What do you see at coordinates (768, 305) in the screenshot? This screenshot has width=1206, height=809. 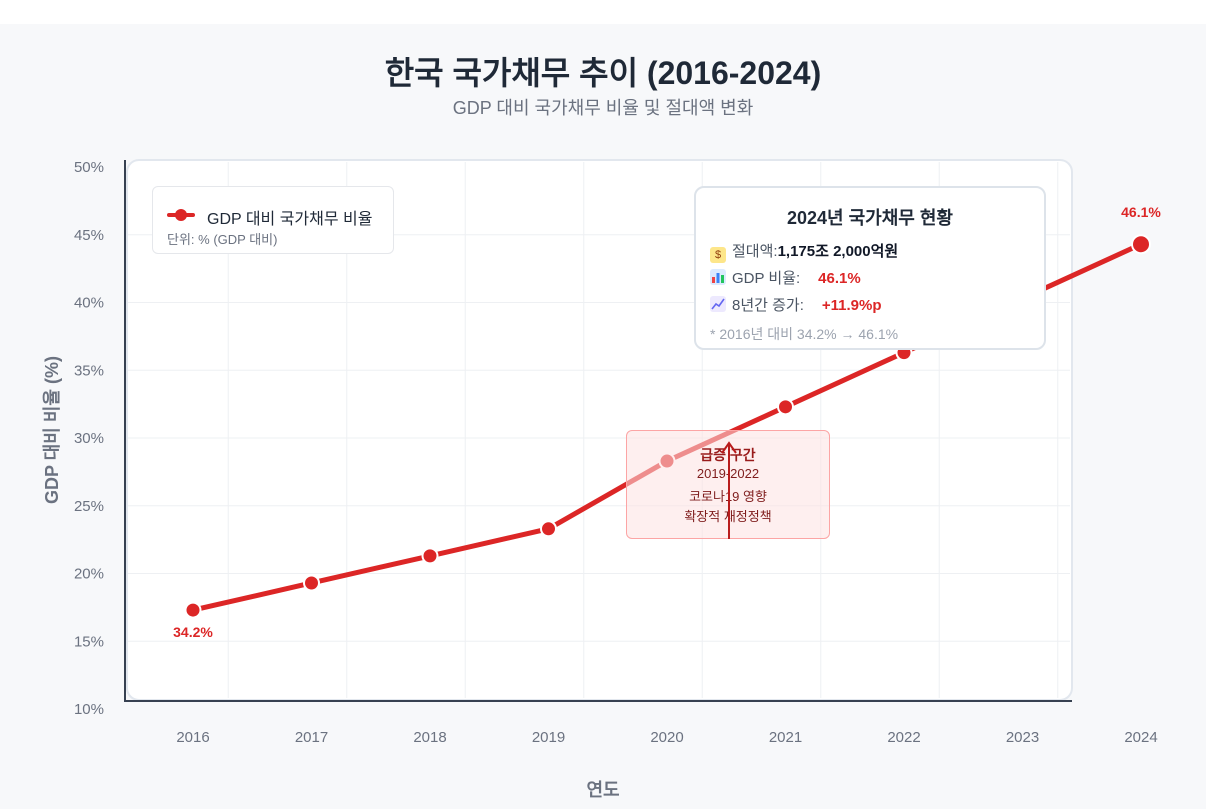 I see `increase-label: 8년간 증가:` at bounding box center [768, 305].